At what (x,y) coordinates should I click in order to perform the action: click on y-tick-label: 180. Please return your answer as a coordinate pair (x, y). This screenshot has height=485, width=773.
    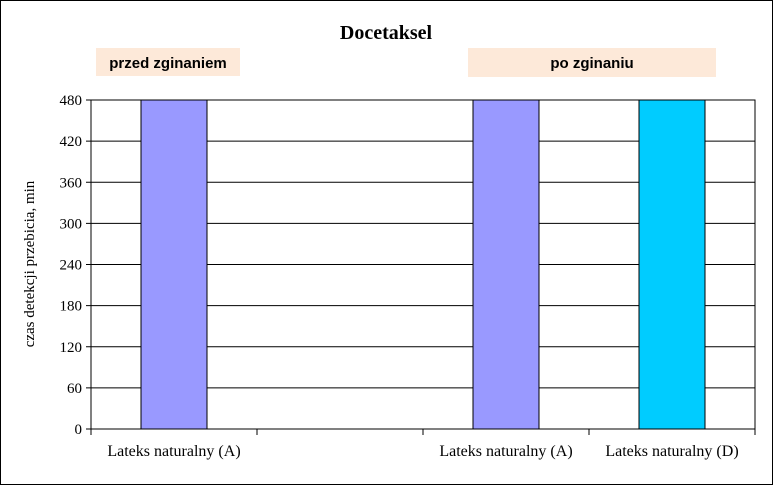
    Looking at the image, I should click on (71, 307).